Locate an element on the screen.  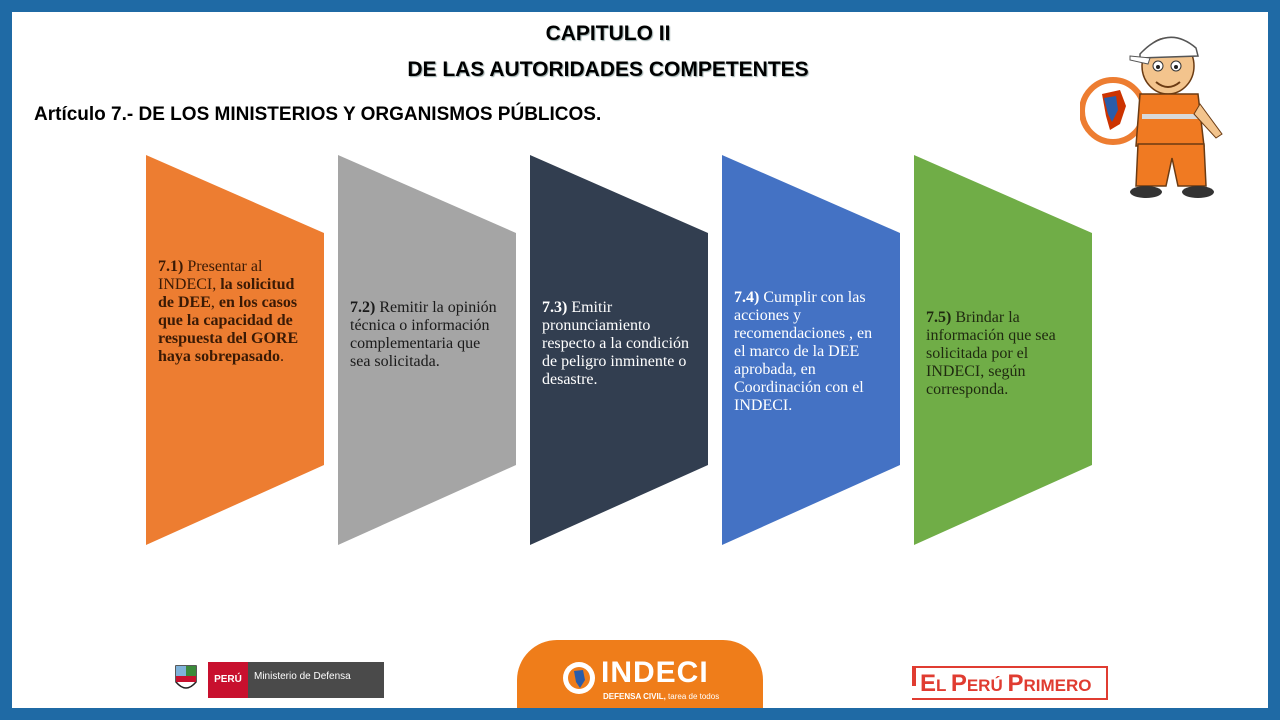
slogan-frame is located at coordinates (1010, 683).